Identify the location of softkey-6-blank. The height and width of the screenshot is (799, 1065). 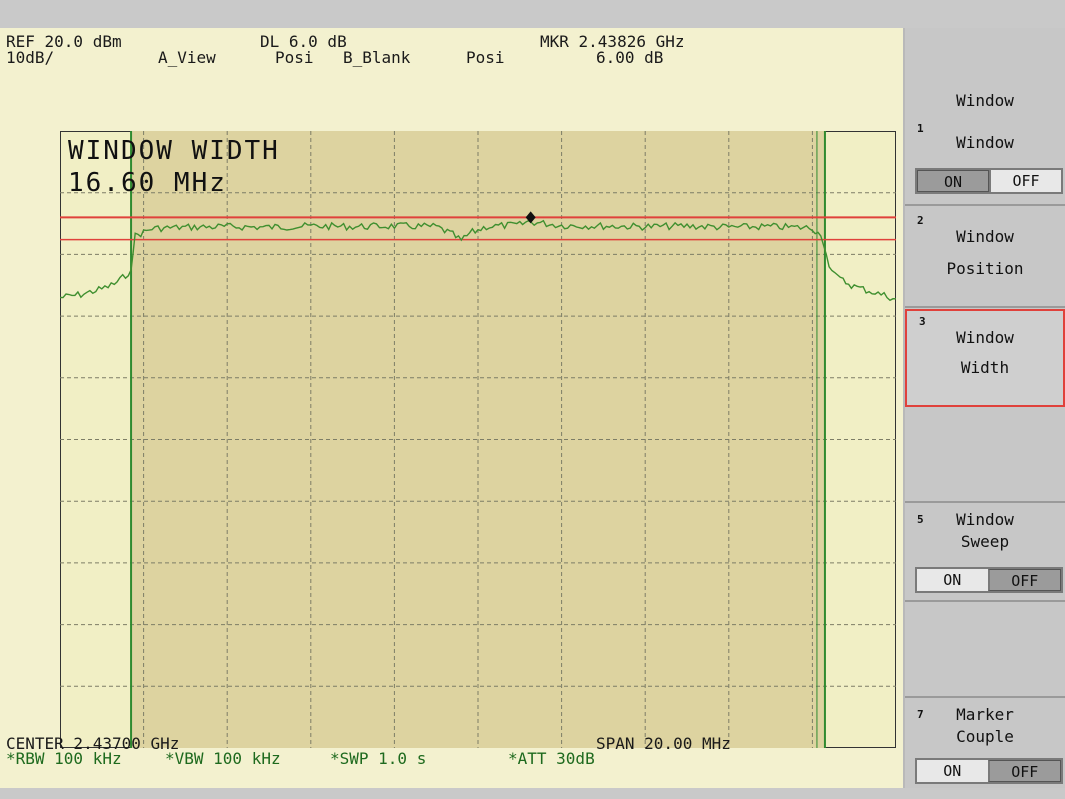
(985, 649).